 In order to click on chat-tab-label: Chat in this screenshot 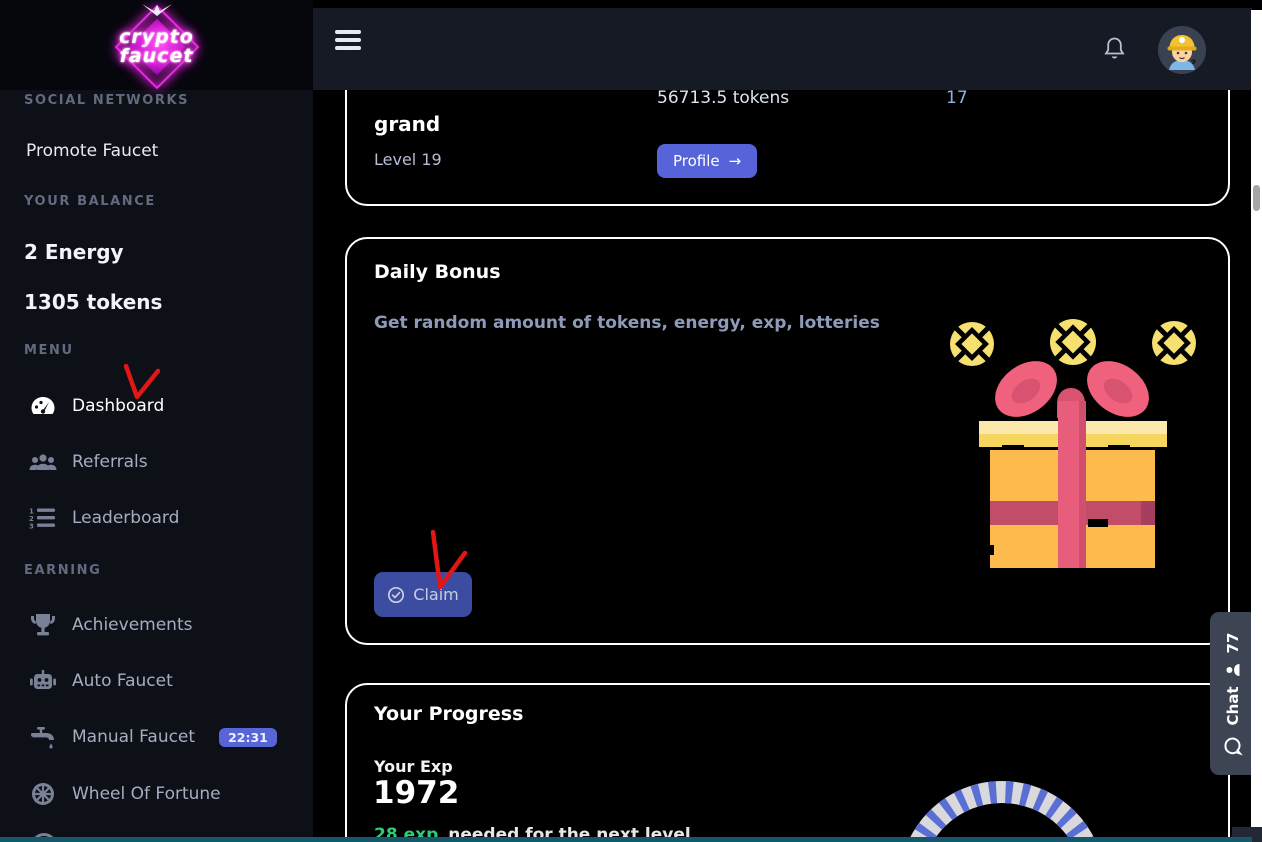, I will do `click(1233, 705)`.